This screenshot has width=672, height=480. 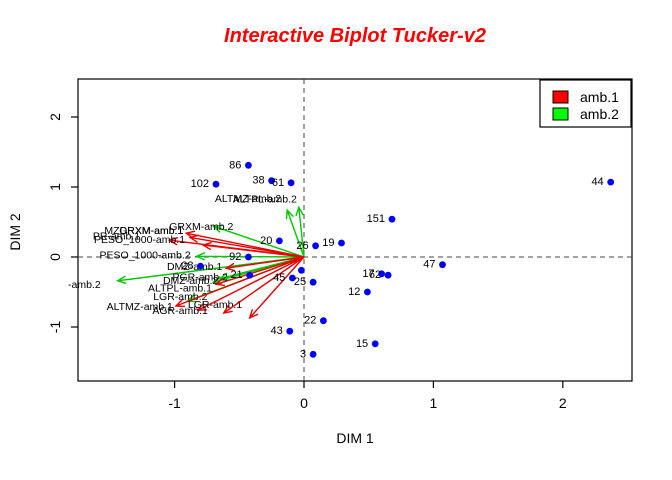 What do you see at coordinates (375, 275) in the screenshot?
I see `point-label: 62` at bounding box center [375, 275].